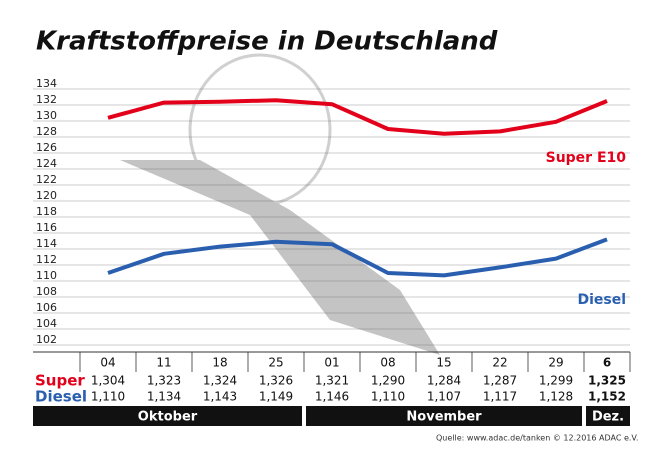 This screenshot has height=465, width=668. What do you see at coordinates (332, 381) in the screenshot?
I see `value-label: 1,321` at bounding box center [332, 381].